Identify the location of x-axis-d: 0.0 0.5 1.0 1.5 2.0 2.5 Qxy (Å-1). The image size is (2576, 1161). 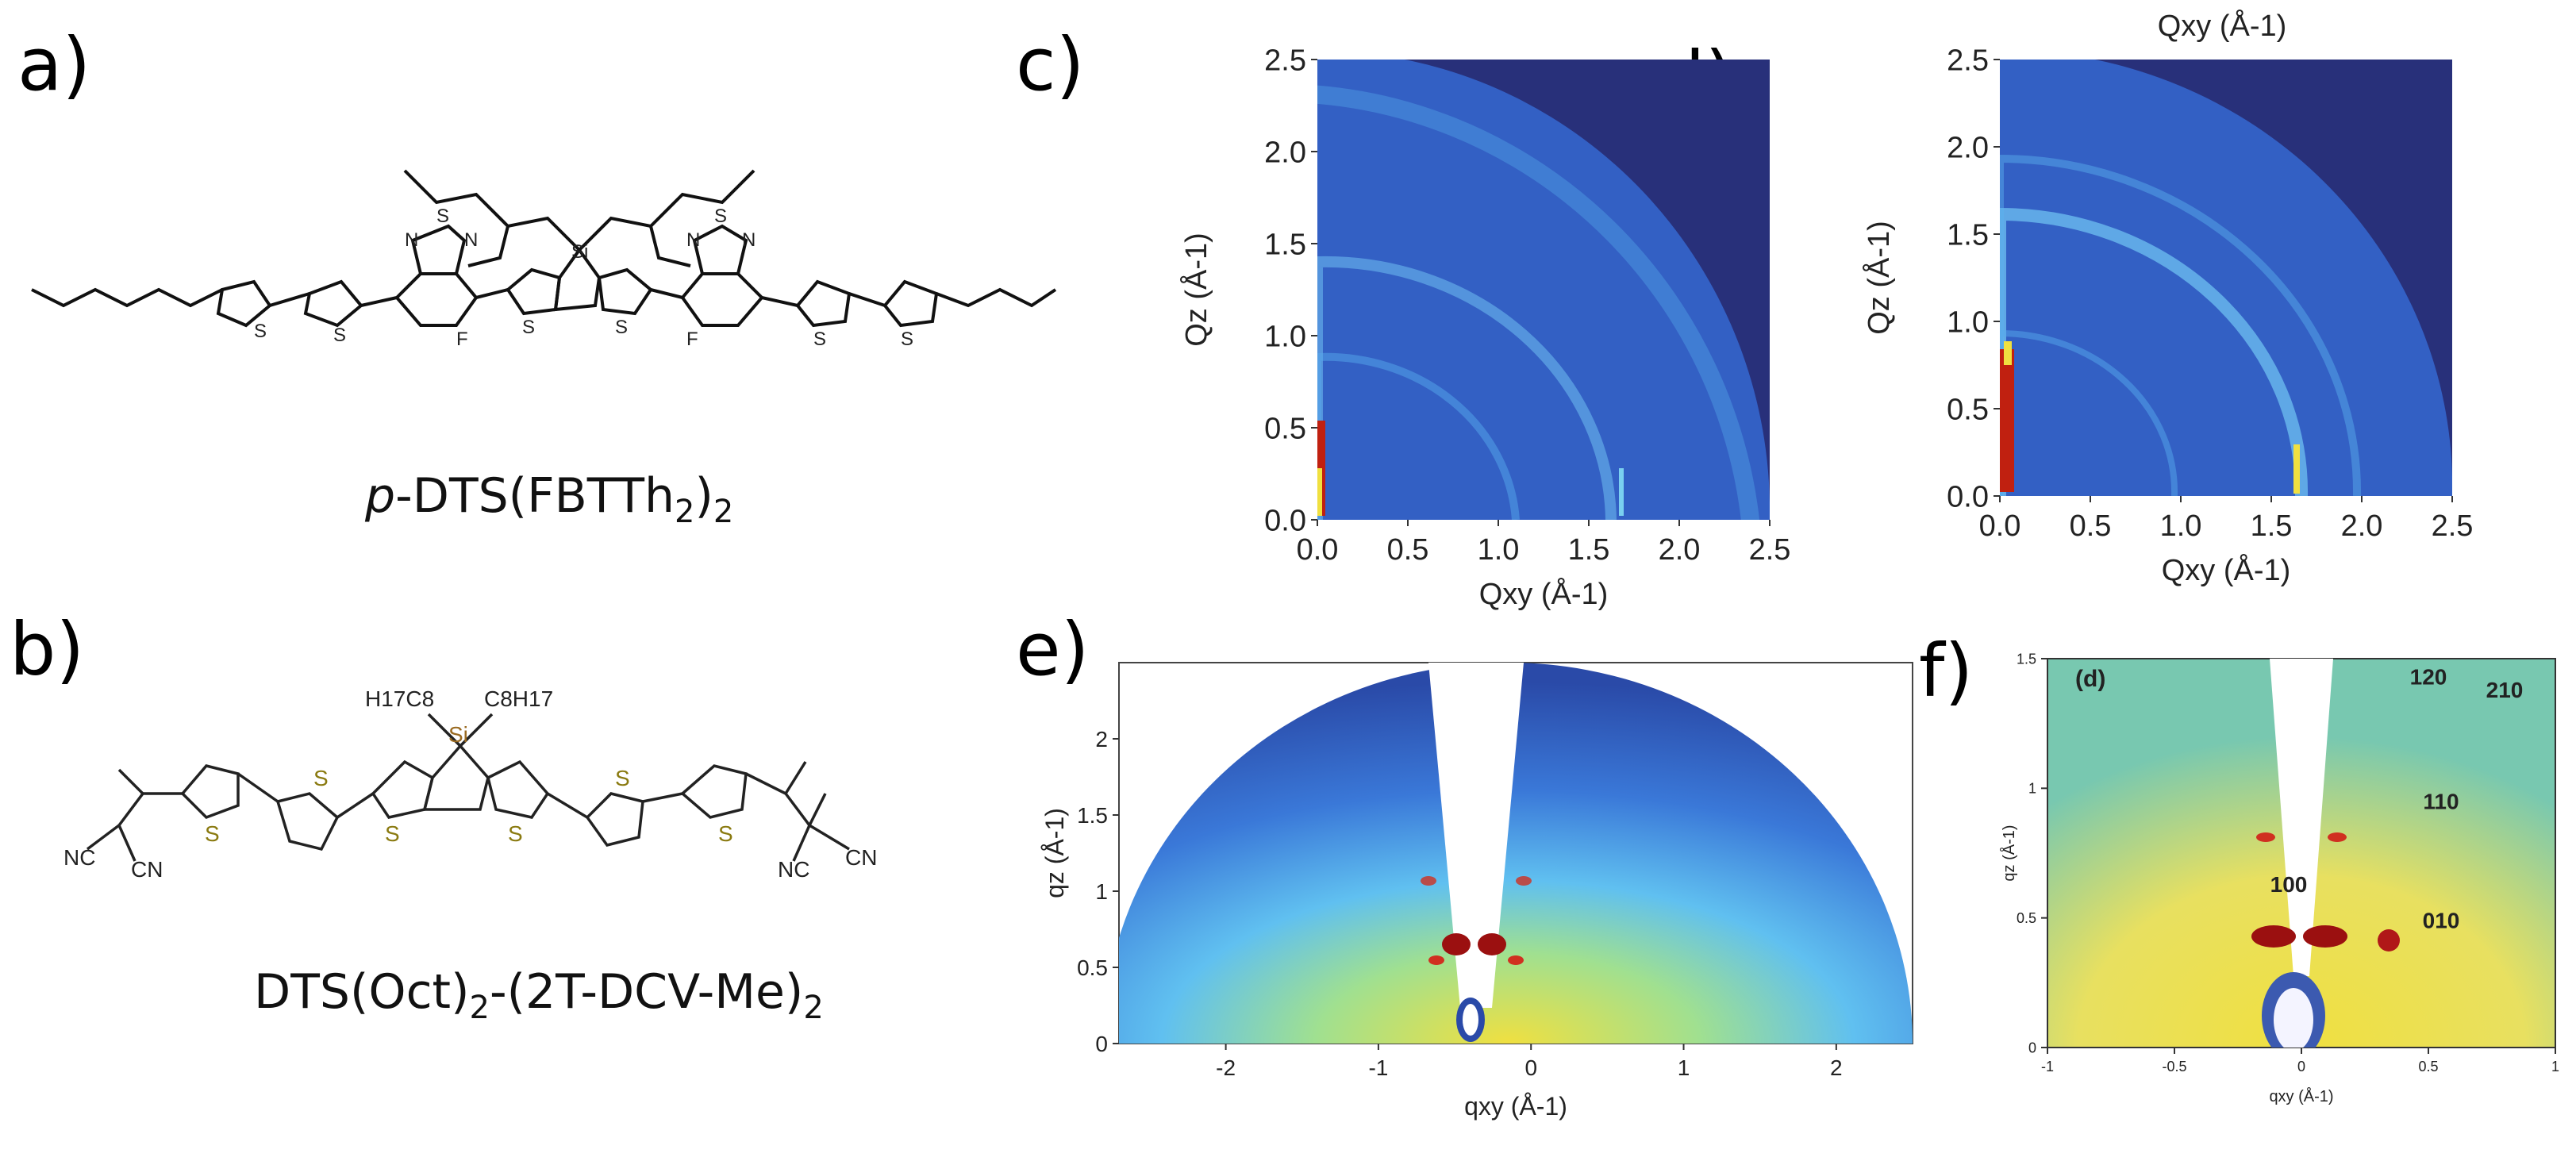
(2226, 541).